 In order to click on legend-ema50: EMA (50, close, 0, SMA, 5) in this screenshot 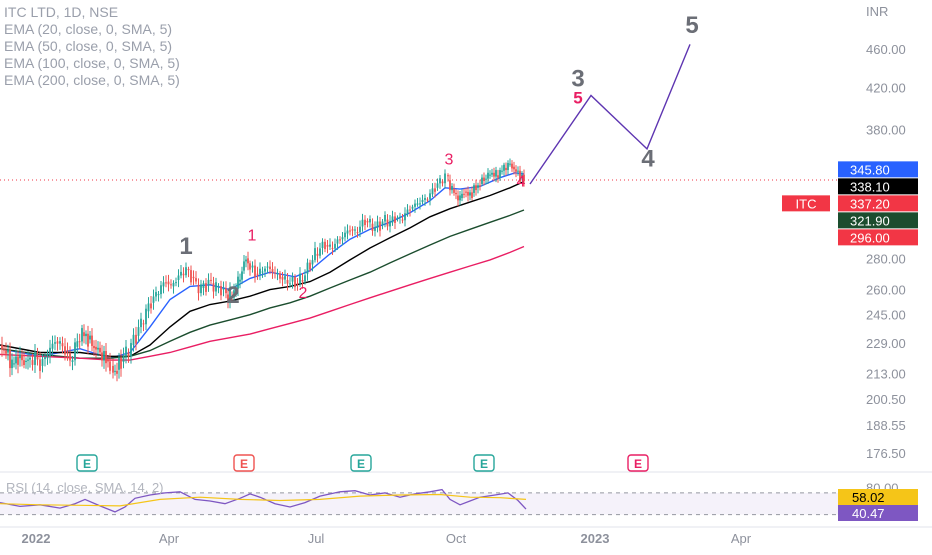, I will do `click(88, 46)`.